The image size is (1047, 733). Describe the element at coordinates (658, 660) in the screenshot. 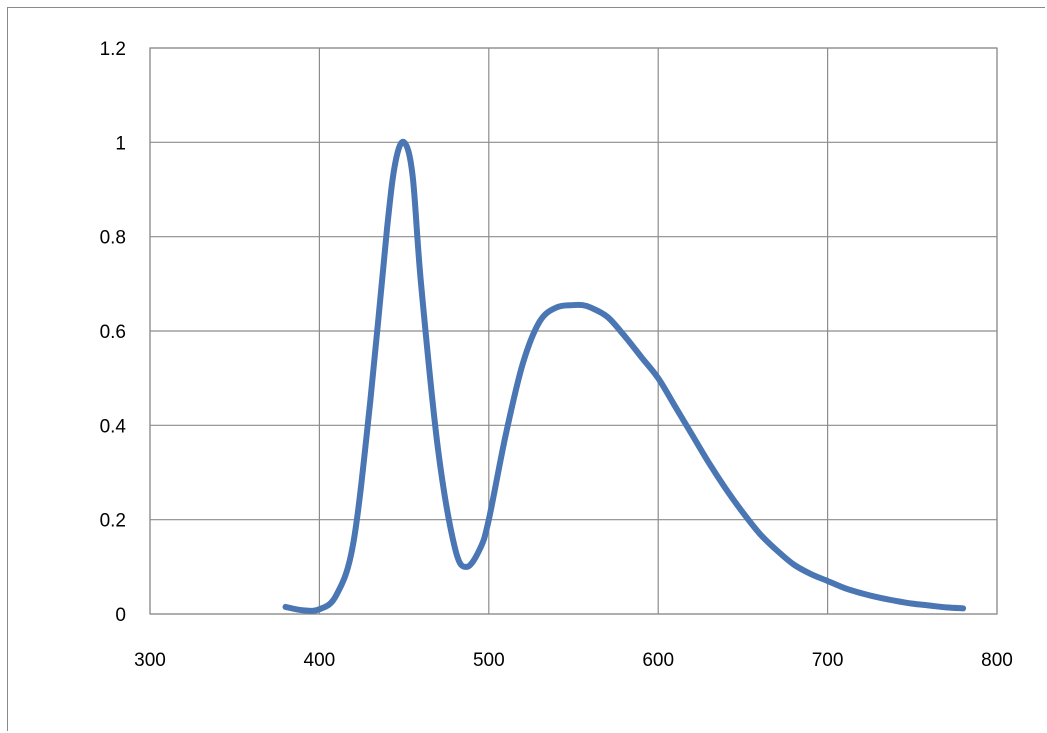

I see `x-tick-label: 600` at that location.